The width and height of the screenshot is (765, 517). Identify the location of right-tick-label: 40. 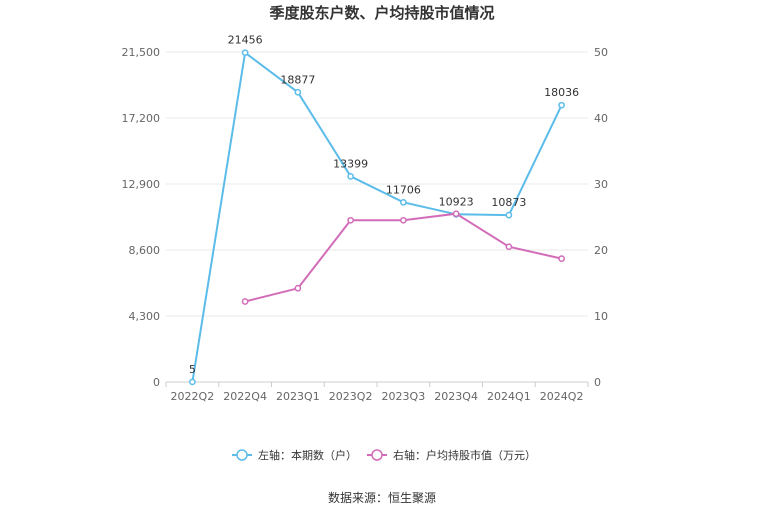
(601, 118).